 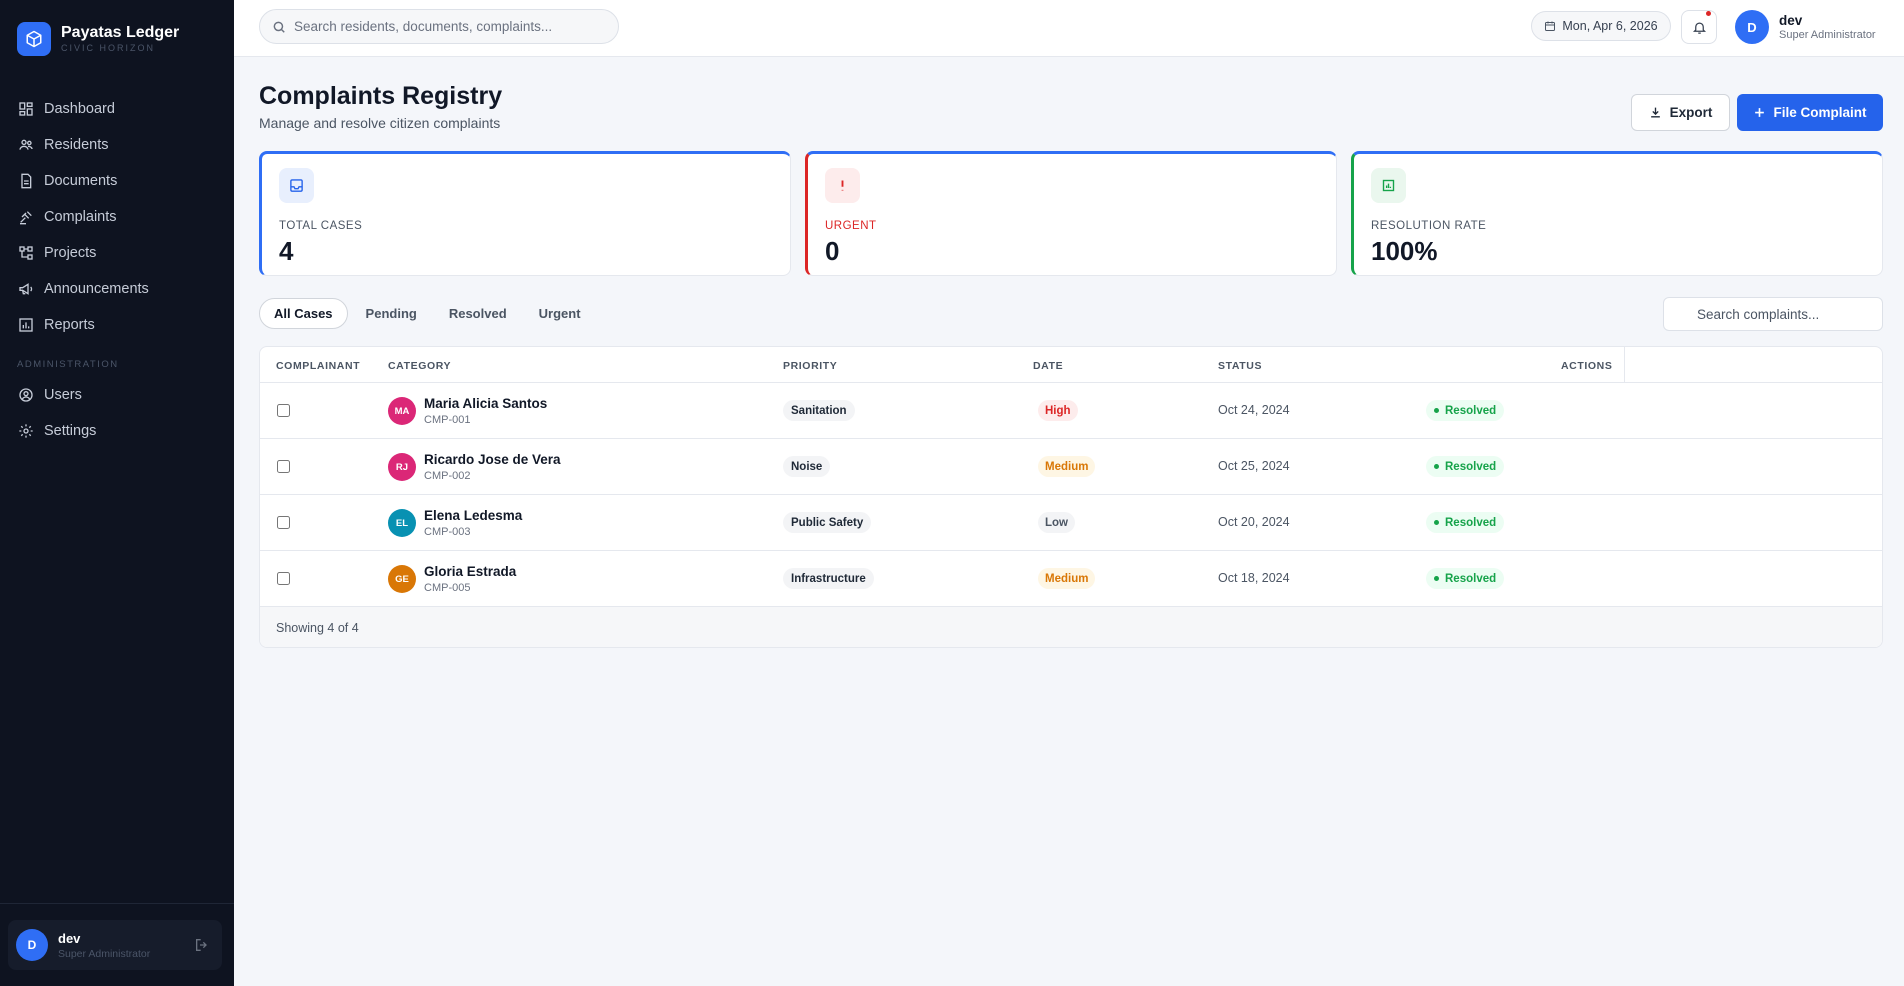 I want to click on complaint-id: CMP-002, so click(x=447, y=476).